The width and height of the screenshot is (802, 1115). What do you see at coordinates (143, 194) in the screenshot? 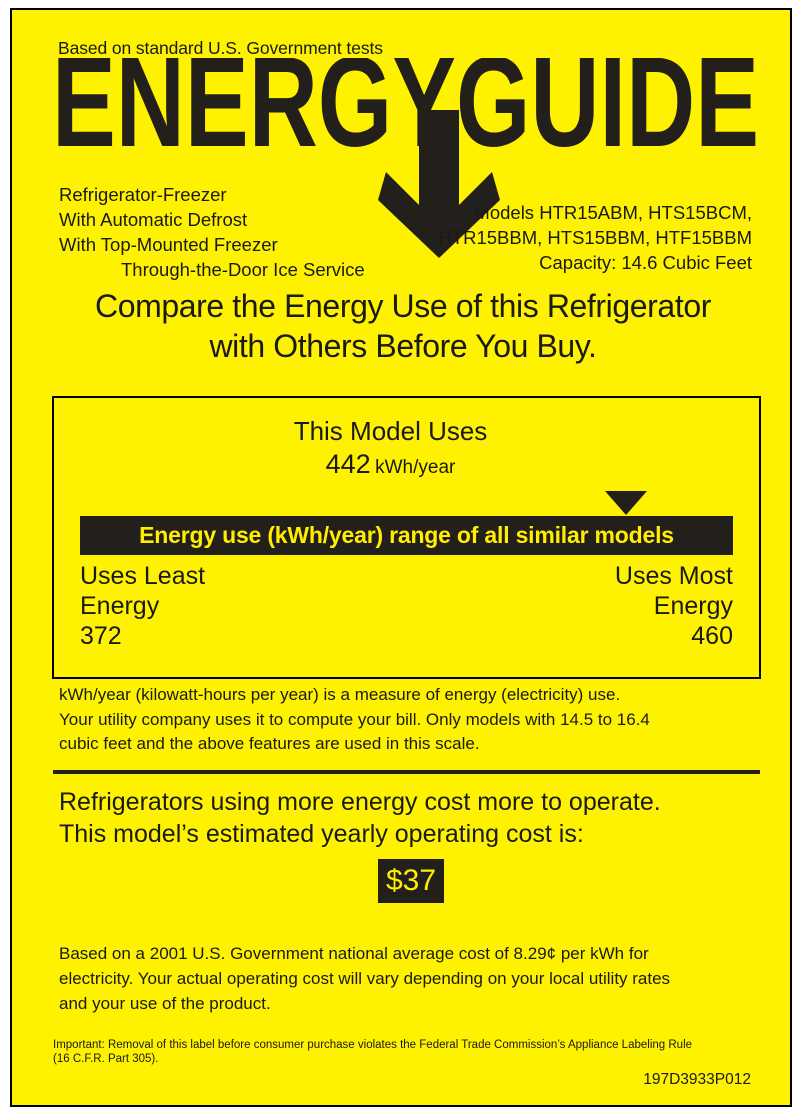
I see `feature-line-1: Refrigerator-Freezer` at bounding box center [143, 194].